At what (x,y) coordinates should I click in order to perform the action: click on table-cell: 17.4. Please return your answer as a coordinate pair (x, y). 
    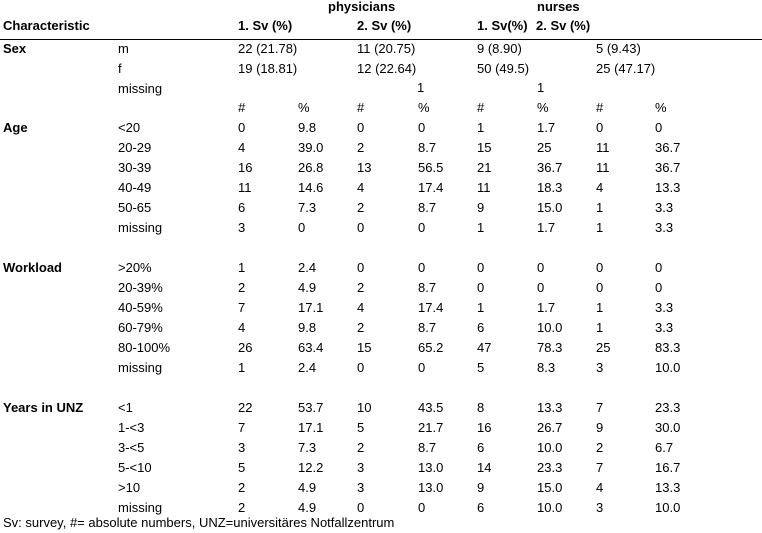
    Looking at the image, I should click on (431, 187).